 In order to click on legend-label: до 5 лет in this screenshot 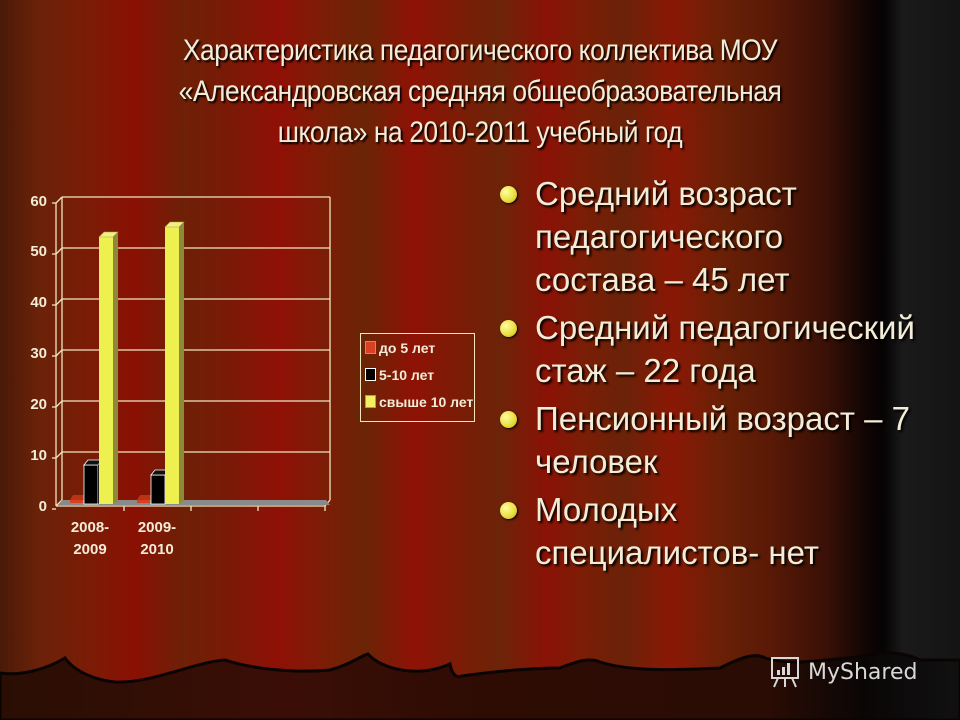, I will do `click(407, 347)`.